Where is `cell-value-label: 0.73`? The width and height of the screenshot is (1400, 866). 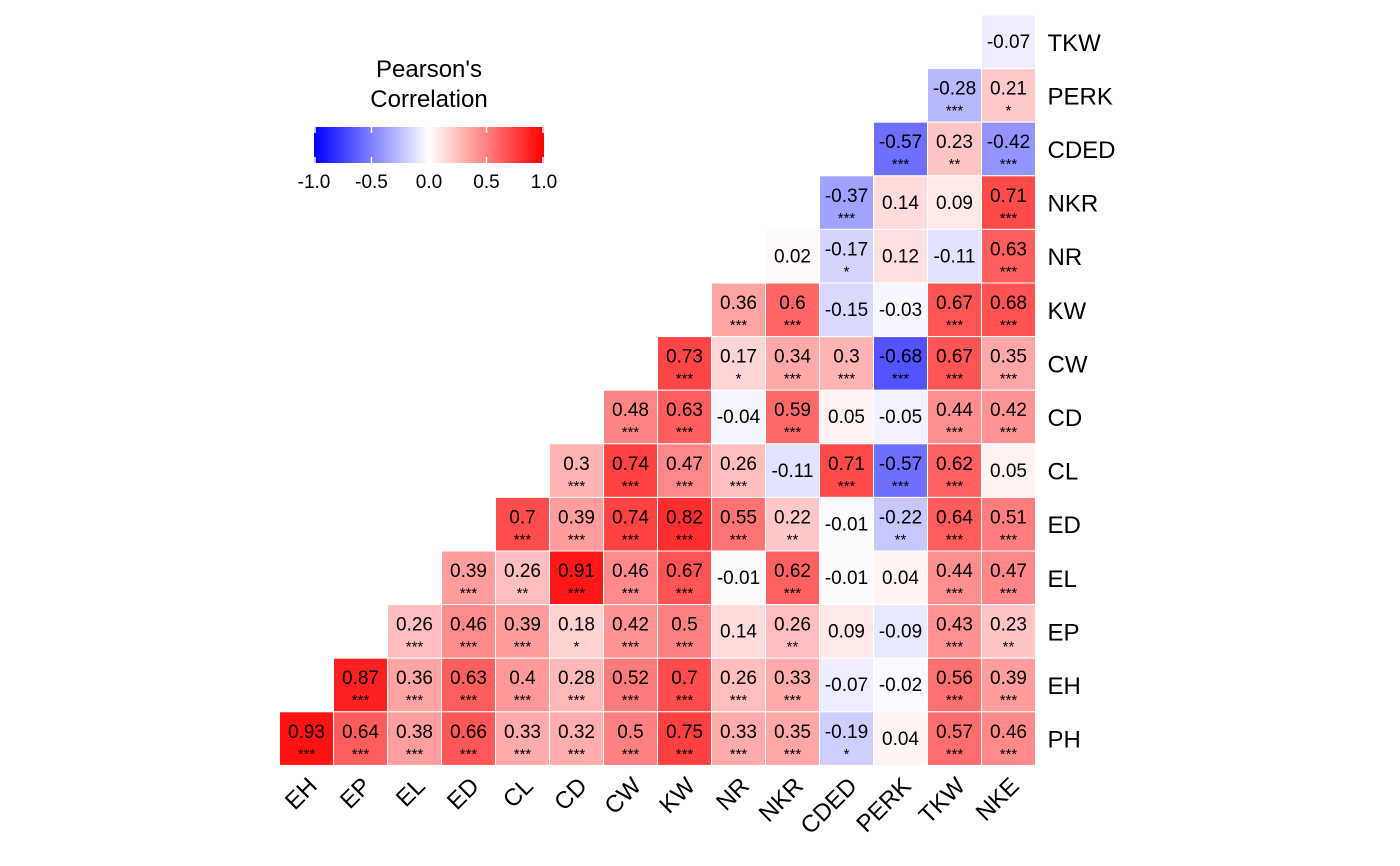
cell-value-label: 0.73 is located at coordinates (684, 357).